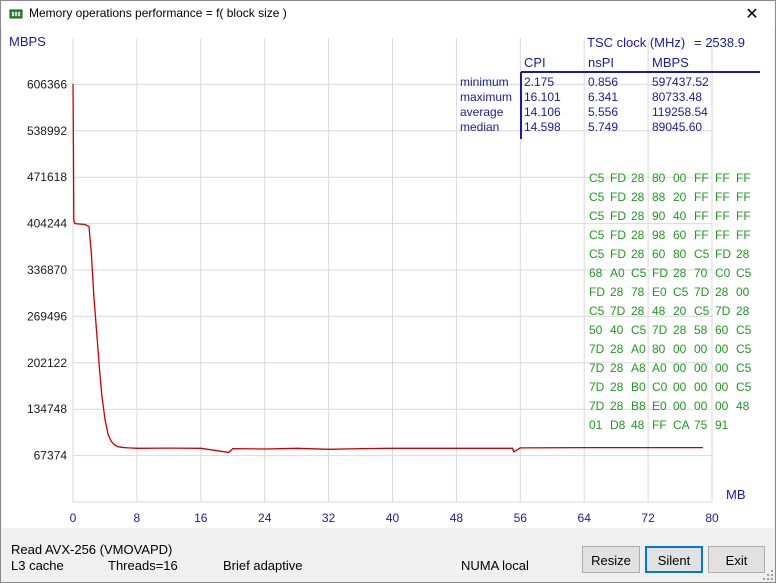 The width and height of the screenshot is (776, 583). What do you see at coordinates (265, 518) in the screenshot?
I see `x-tick-label: 24` at bounding box center [265, 518].